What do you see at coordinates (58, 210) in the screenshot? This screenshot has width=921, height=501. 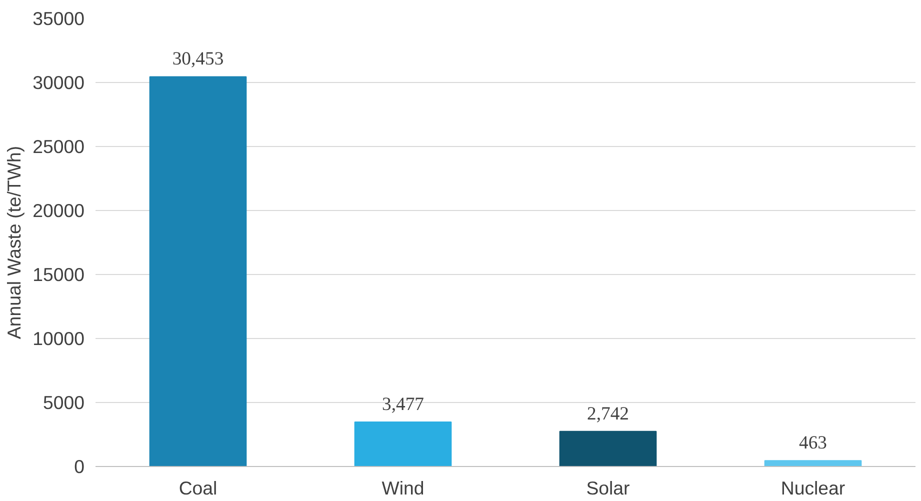 I see `y-tick-label: 20000` at bounding box center [58, 210].